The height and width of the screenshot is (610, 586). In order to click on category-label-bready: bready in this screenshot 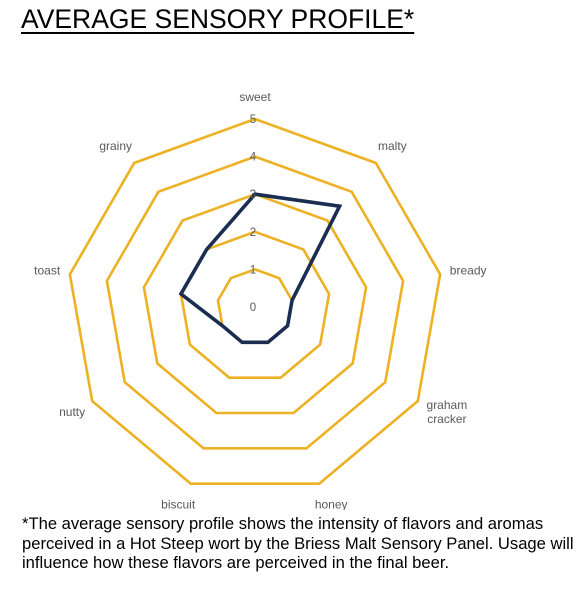, I will do `click(468, 271)`.